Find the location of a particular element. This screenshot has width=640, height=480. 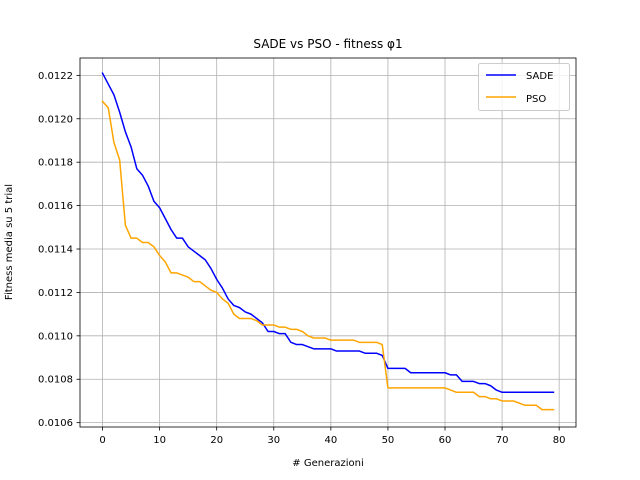

legend-box is located at coordinates (524, 87).